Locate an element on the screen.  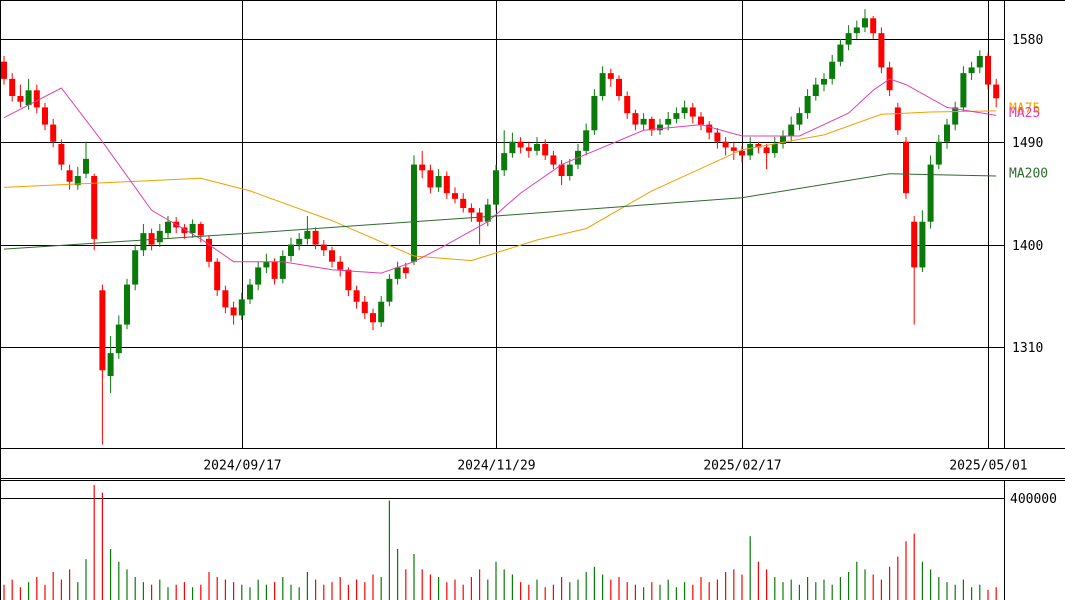
x-tick-label: 2024/09/17 is located at coordinates (242, 466).